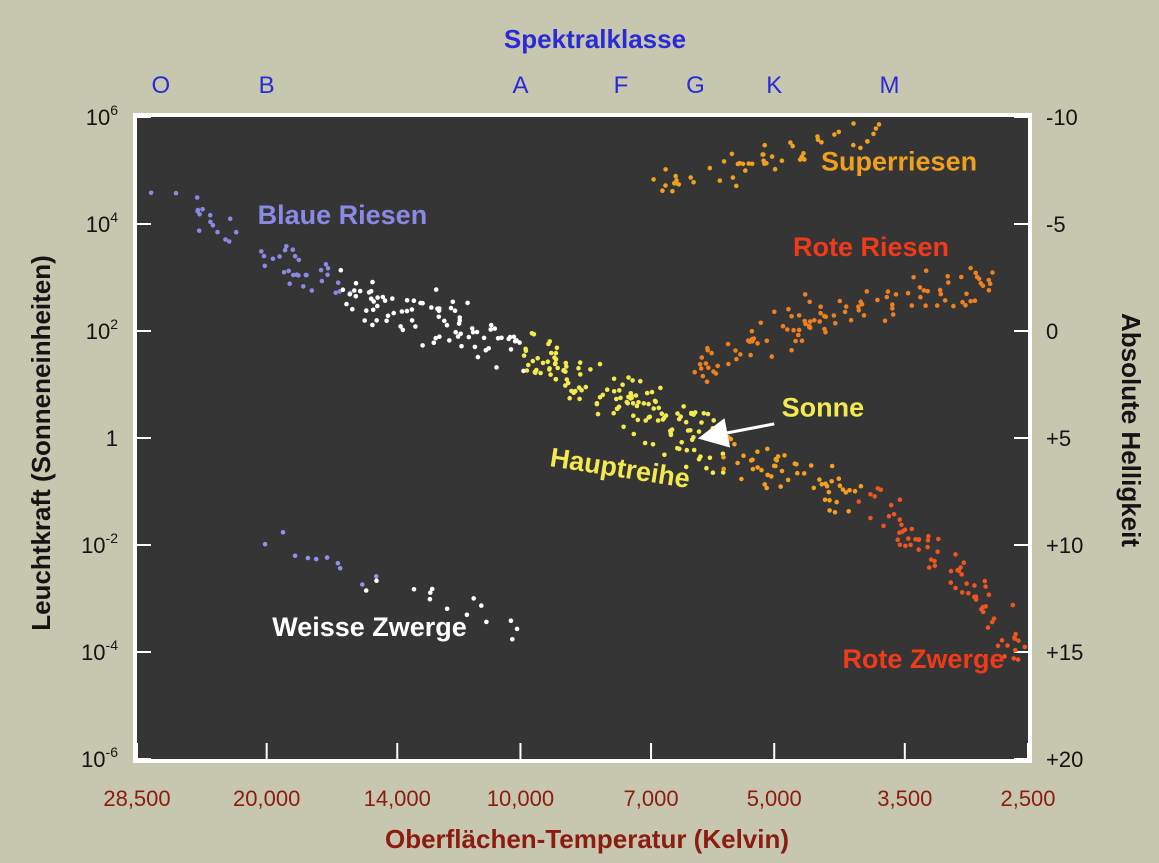  What do you see at coordinates (267, 85) in the screenshot?
I see `spectral-class-label: B` at bounding box center [267, 85].